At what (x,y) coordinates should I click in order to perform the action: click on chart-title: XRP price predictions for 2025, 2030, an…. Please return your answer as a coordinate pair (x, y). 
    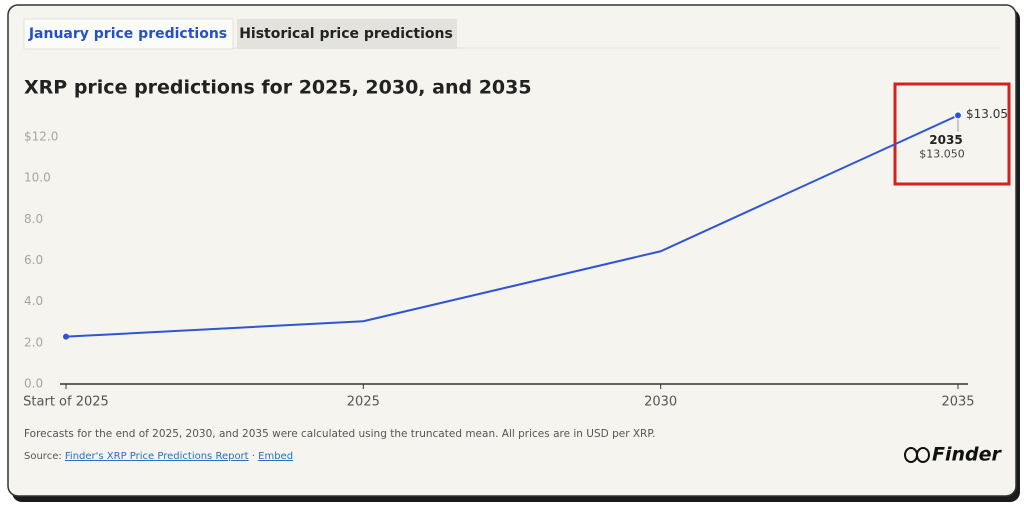
    Looking at the image, I should click on (278, 88).